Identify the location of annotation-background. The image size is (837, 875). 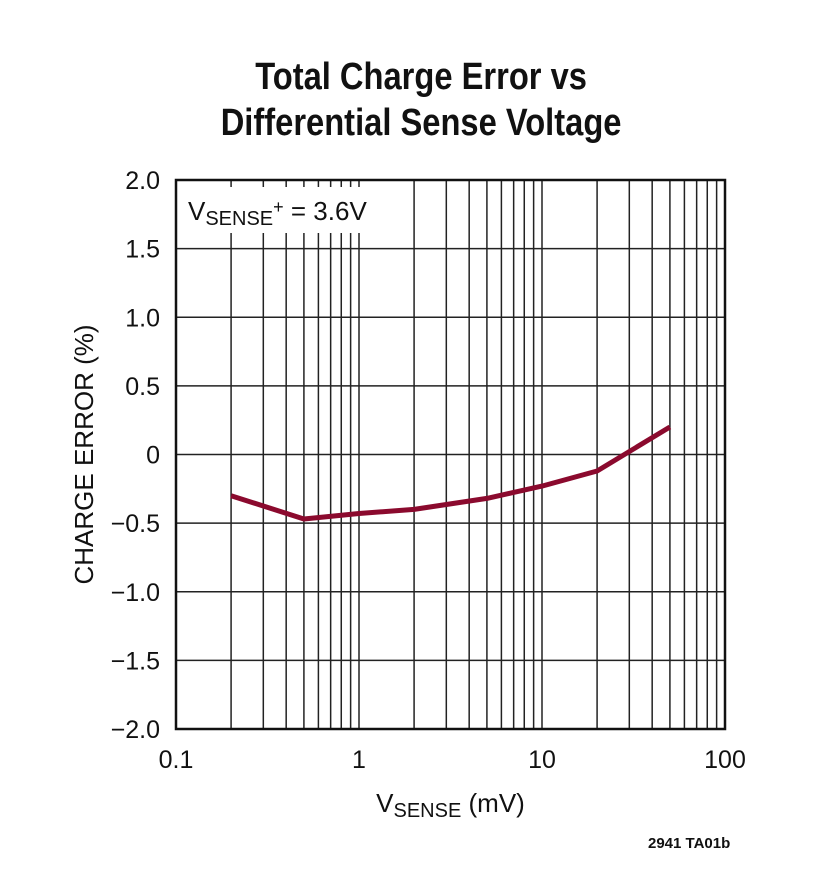
(280, 210).